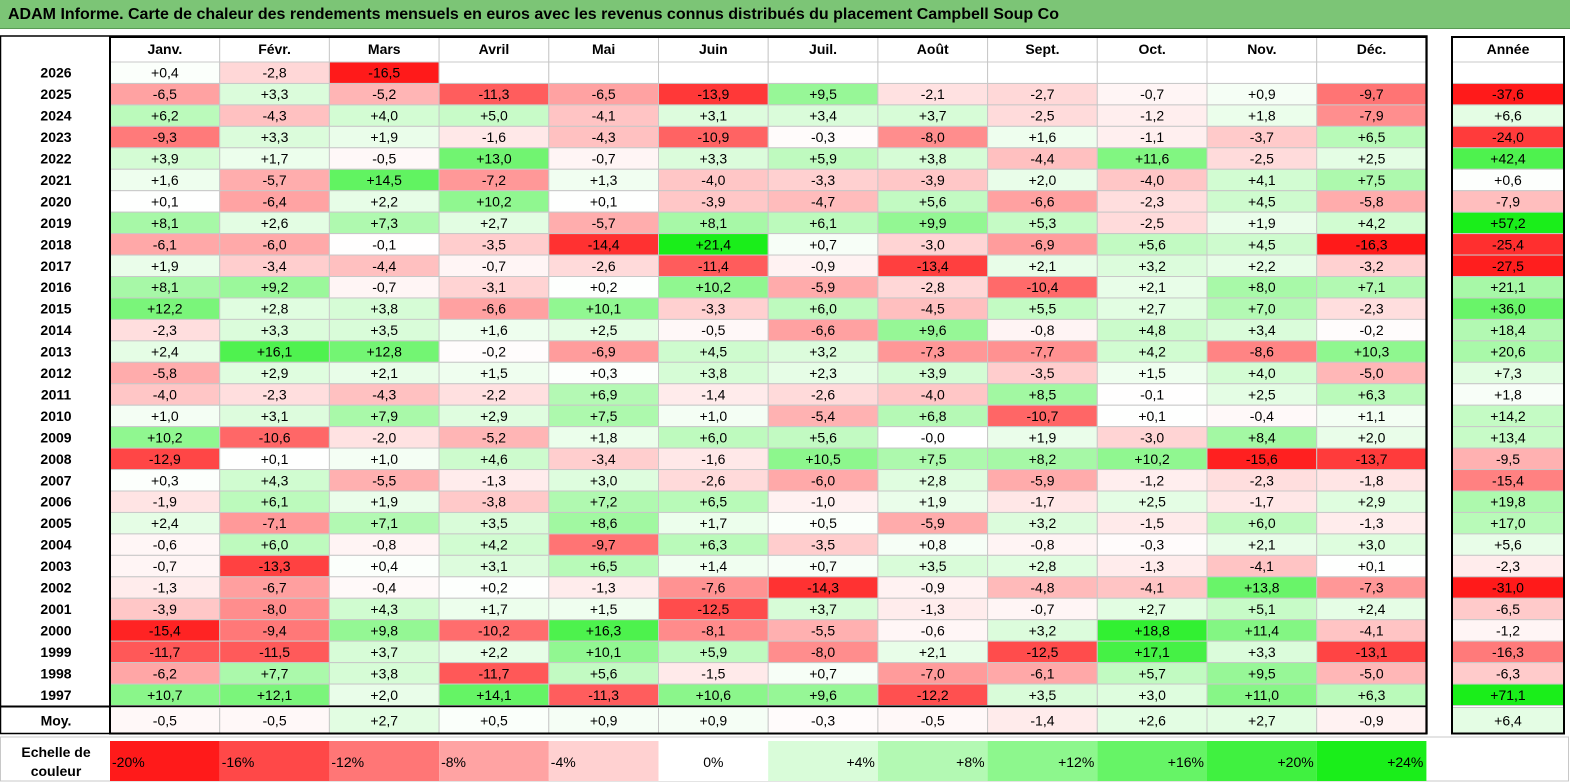 This screenshot has width=1570, height=783. I want to click on cell-value: -5,7, so click(274, 180).